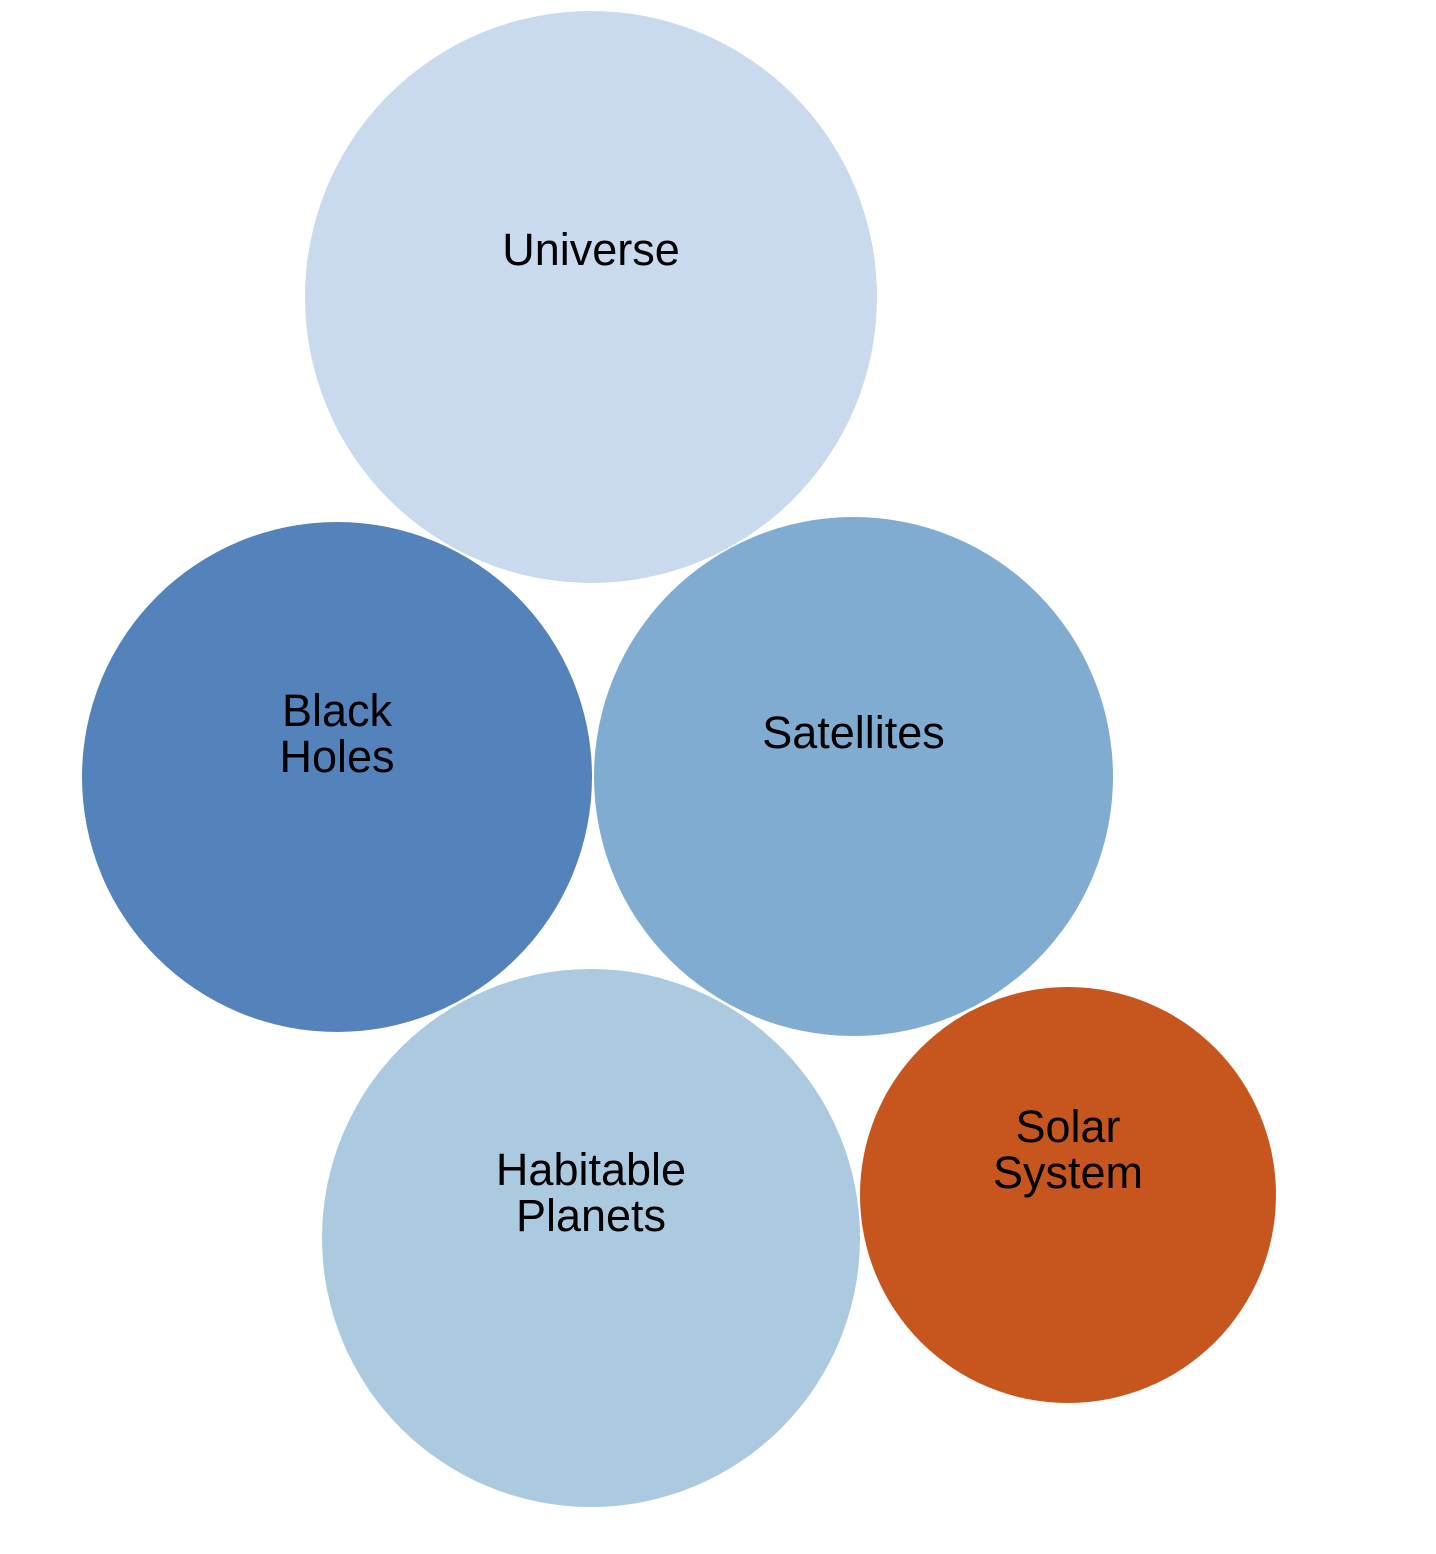 The image size is (1436, 1554). I want to click on bubble-universe: Universe, so click(591, 297).